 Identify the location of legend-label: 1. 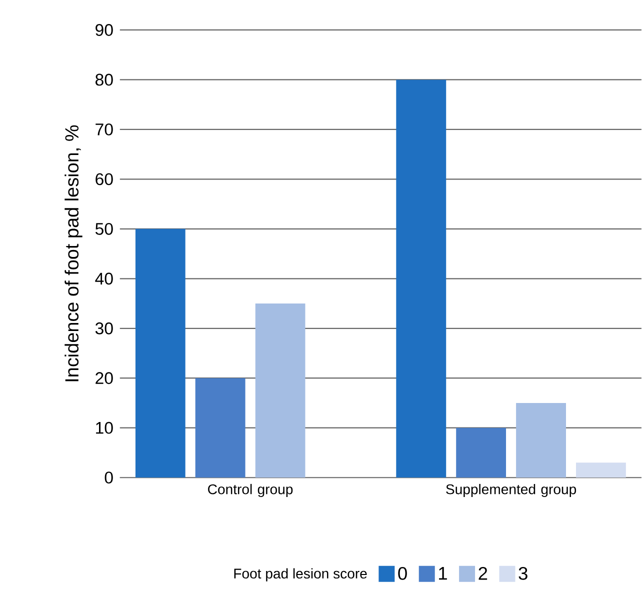
(443, 573).